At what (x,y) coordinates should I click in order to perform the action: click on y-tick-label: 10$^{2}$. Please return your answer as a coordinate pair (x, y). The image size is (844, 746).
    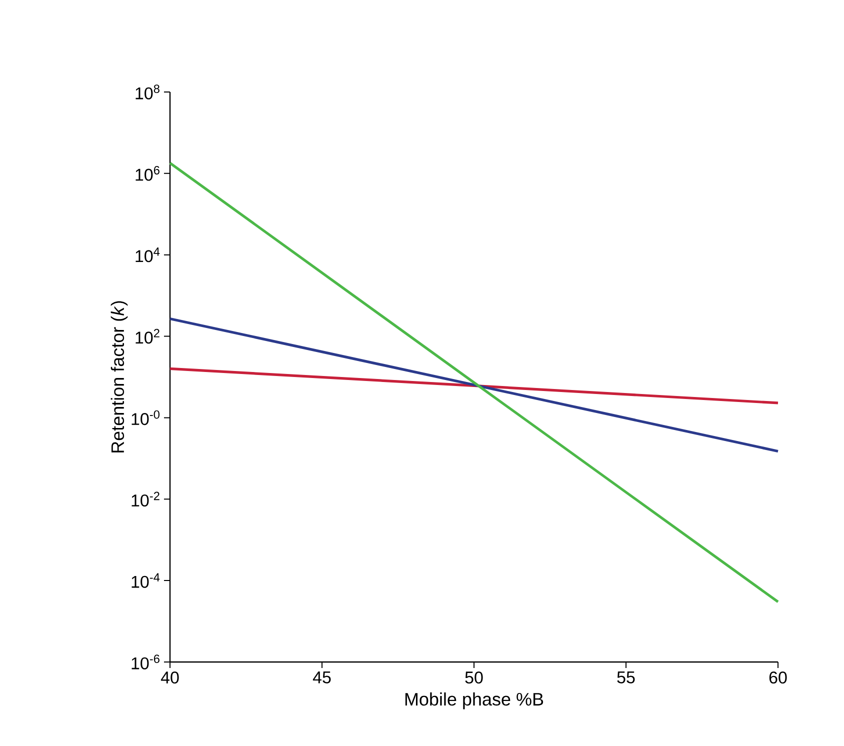
    Looking at the image, I should click on (148, 336).